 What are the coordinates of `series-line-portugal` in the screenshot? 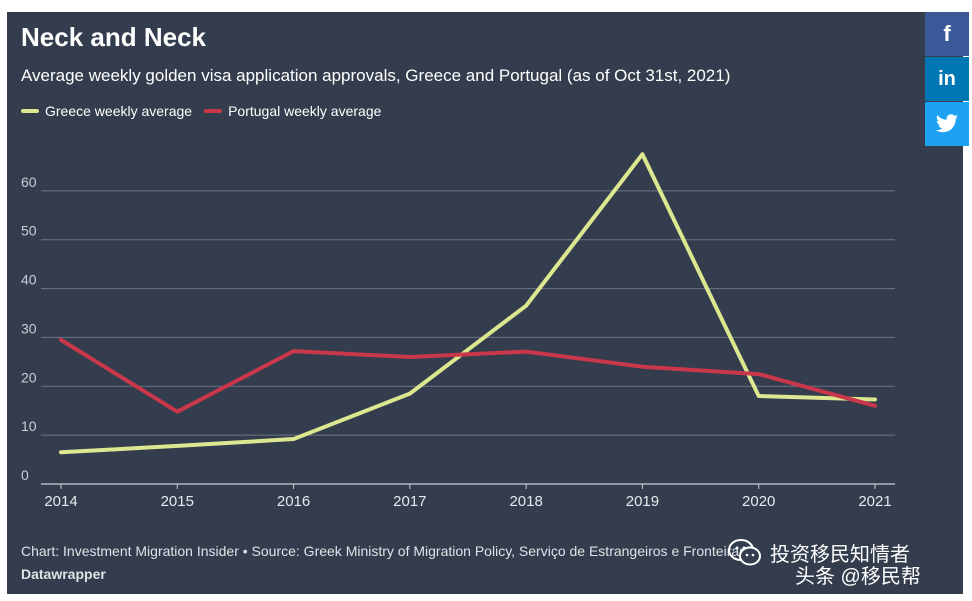 It's located at (468, 375).